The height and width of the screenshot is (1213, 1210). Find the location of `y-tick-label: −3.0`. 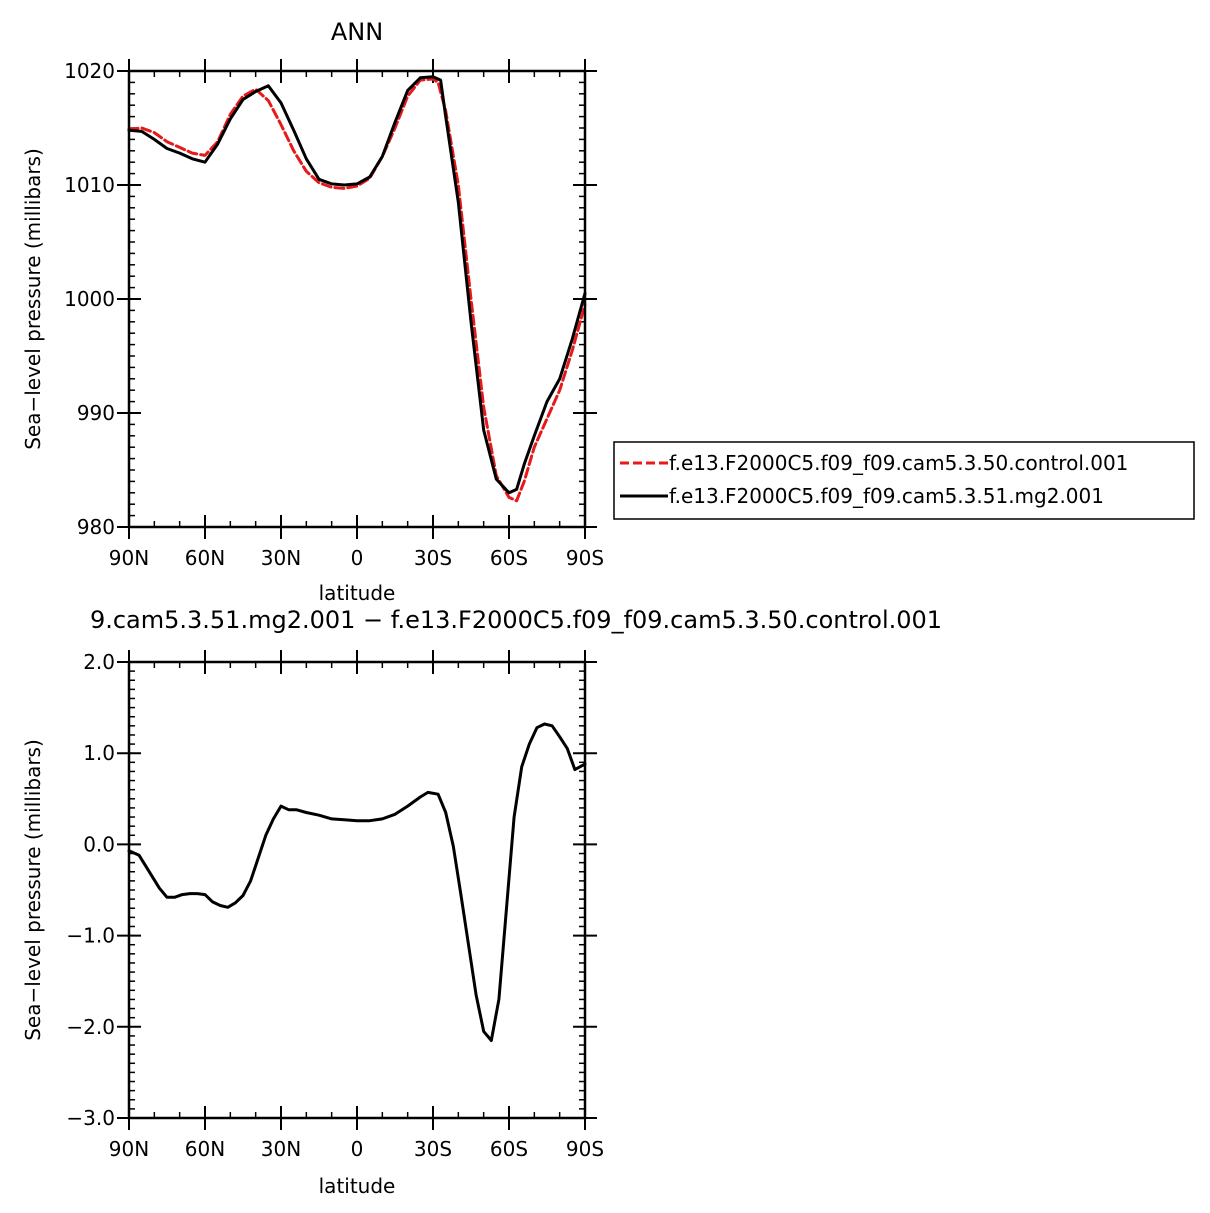

y-tick-label: −3.0 is located at coordinates (90, 1118).